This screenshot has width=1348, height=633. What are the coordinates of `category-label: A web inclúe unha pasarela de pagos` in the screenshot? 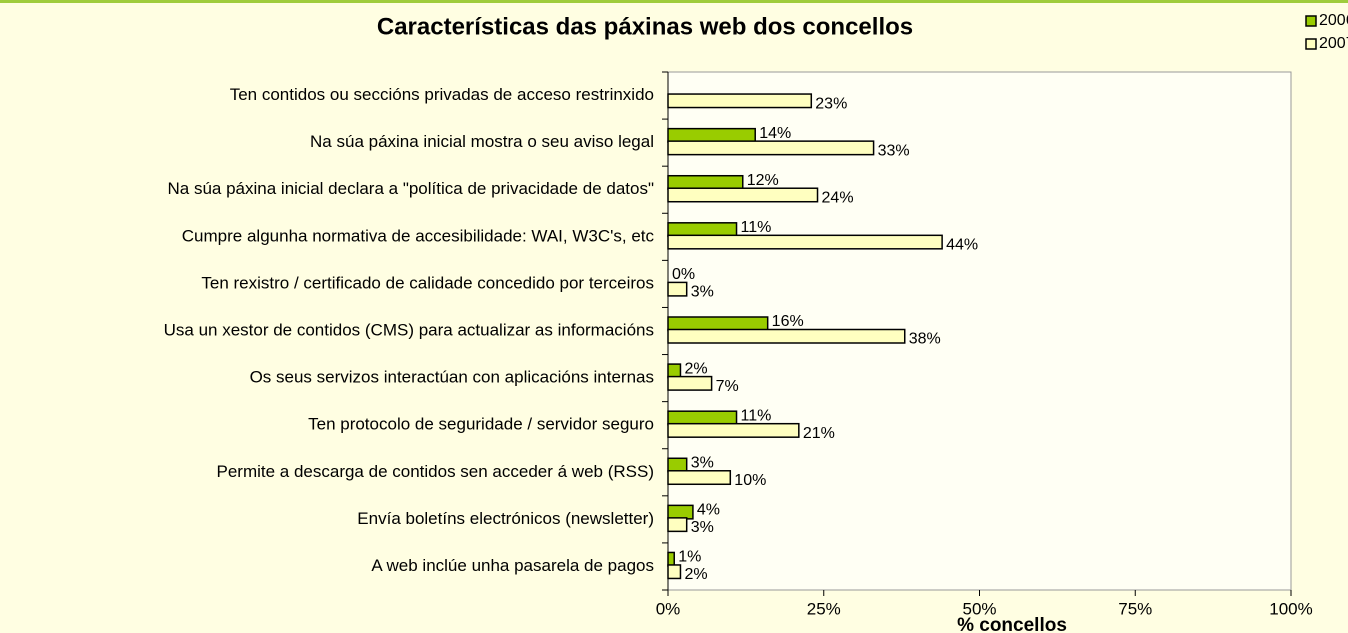 It's located at (512, 565).